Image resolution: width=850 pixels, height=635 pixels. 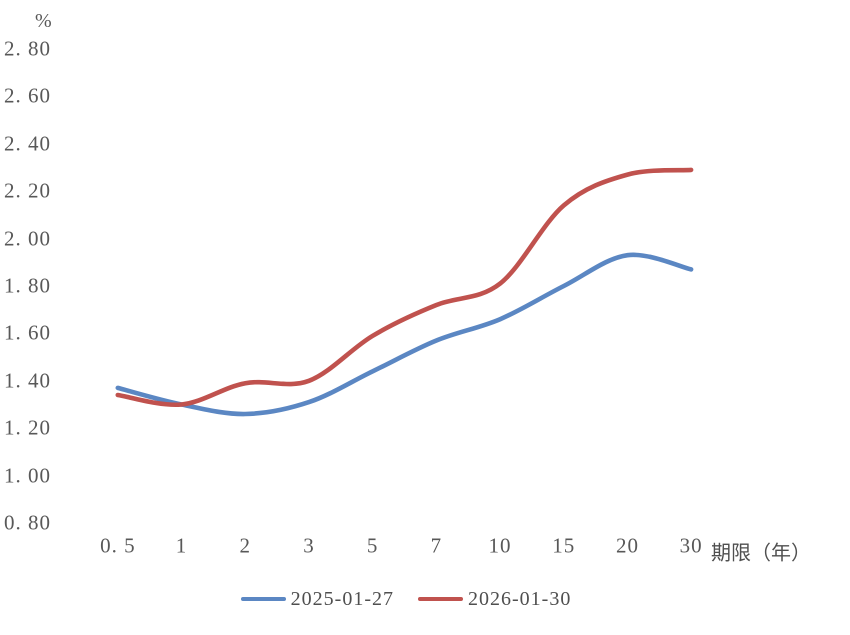 What do you see at coordinates (500, 545) in the screenshot?
I see `x-tick-label: 10` at bounding box center [500, 545].